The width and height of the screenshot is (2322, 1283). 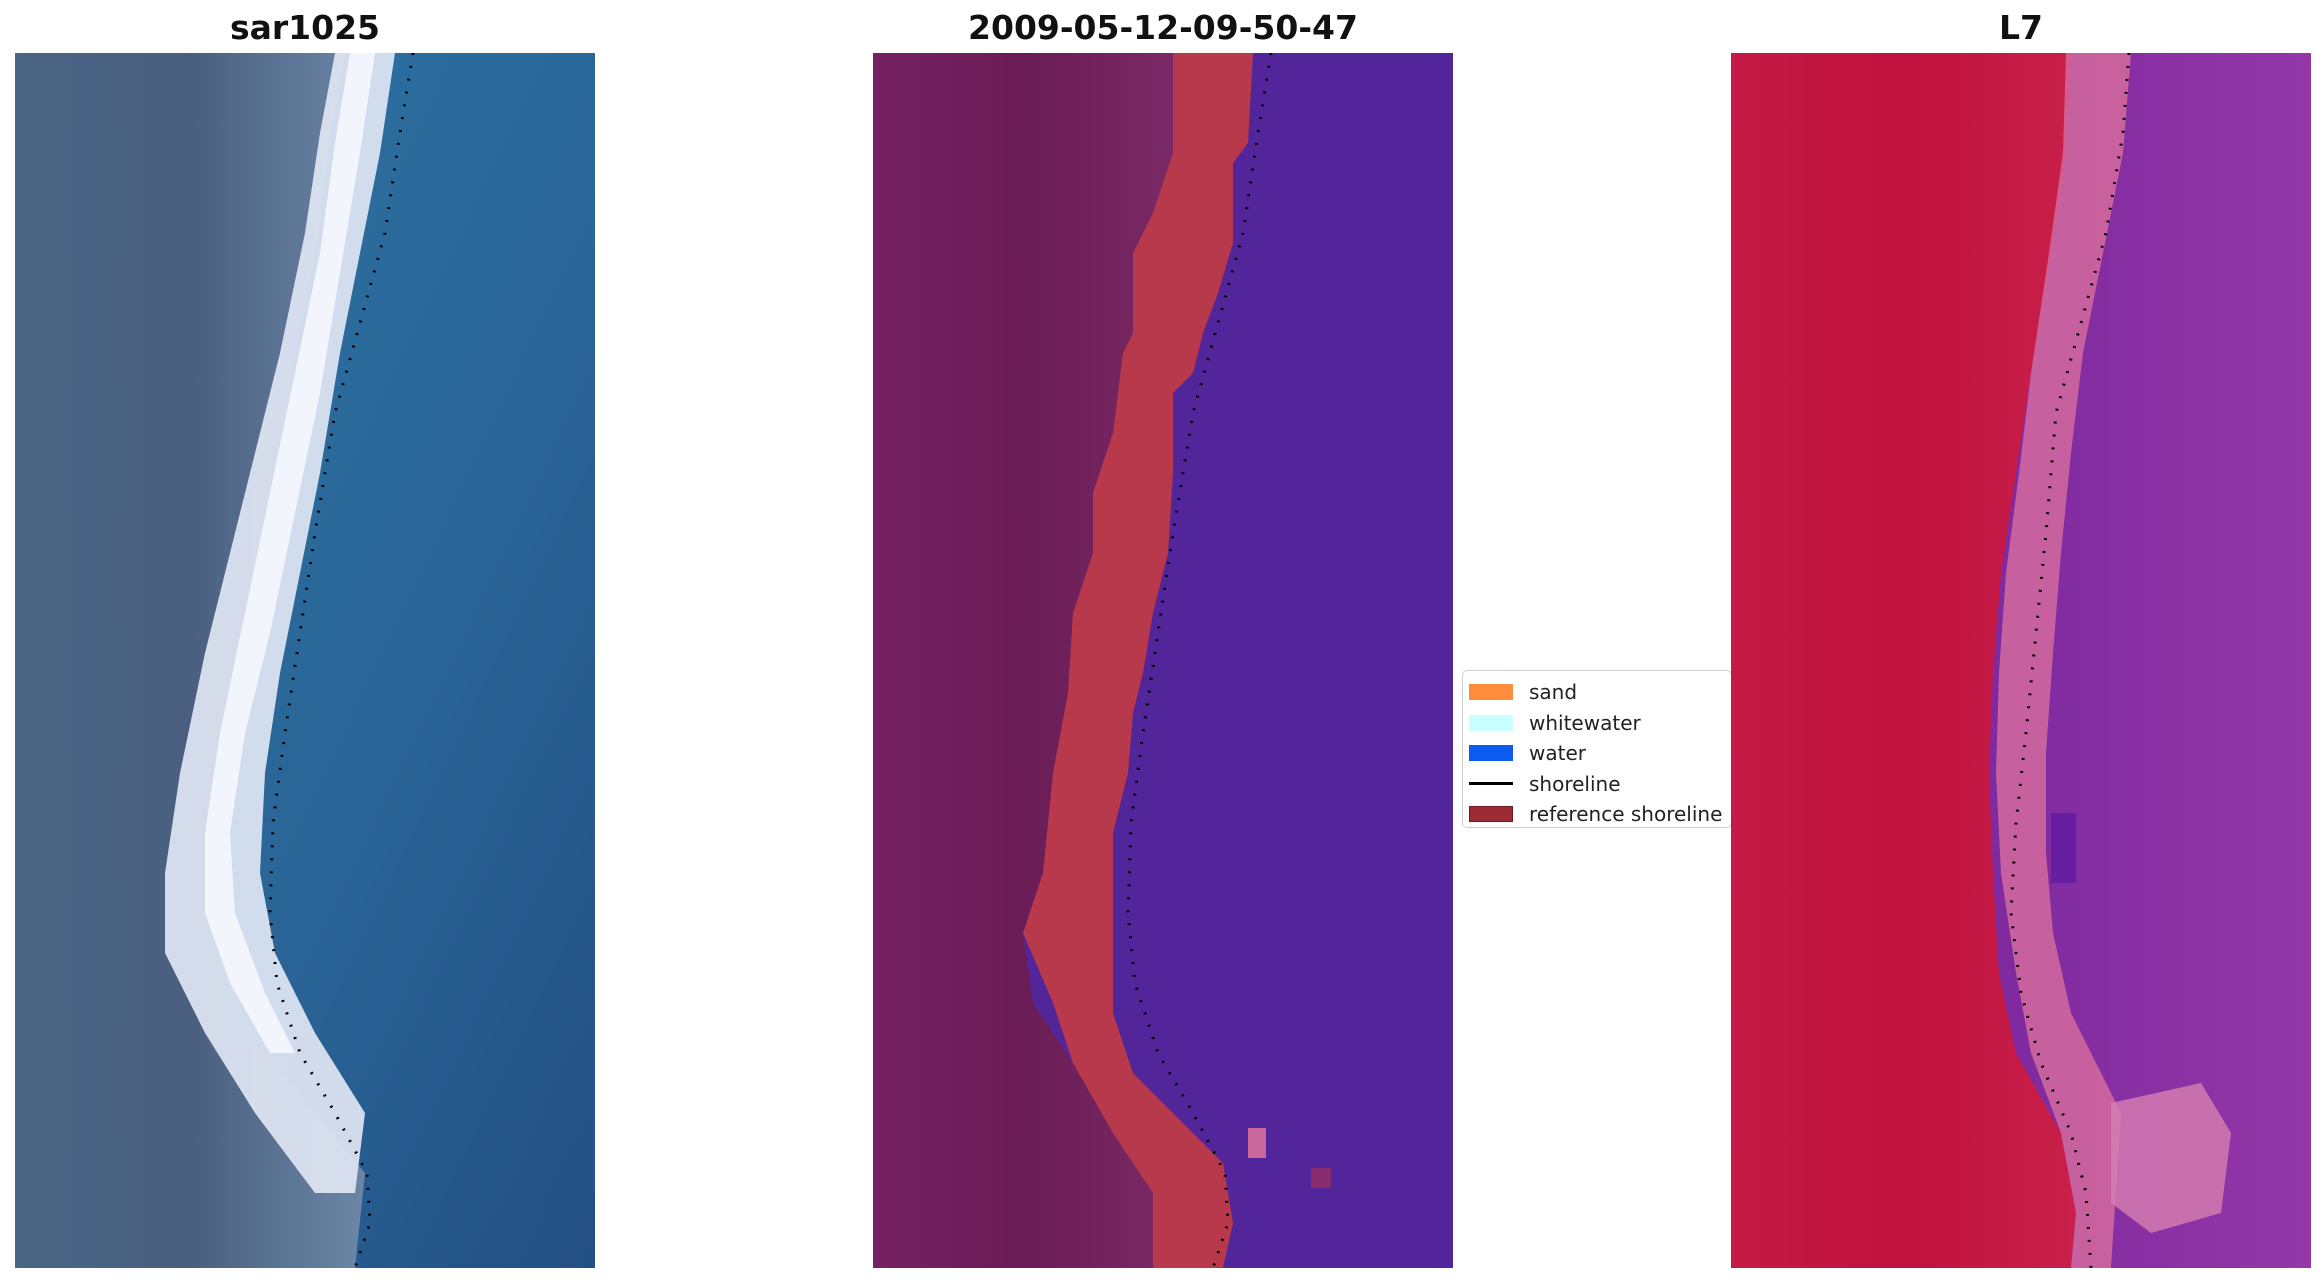 I want to click on class-land-area, so click(x=1023, y=660).